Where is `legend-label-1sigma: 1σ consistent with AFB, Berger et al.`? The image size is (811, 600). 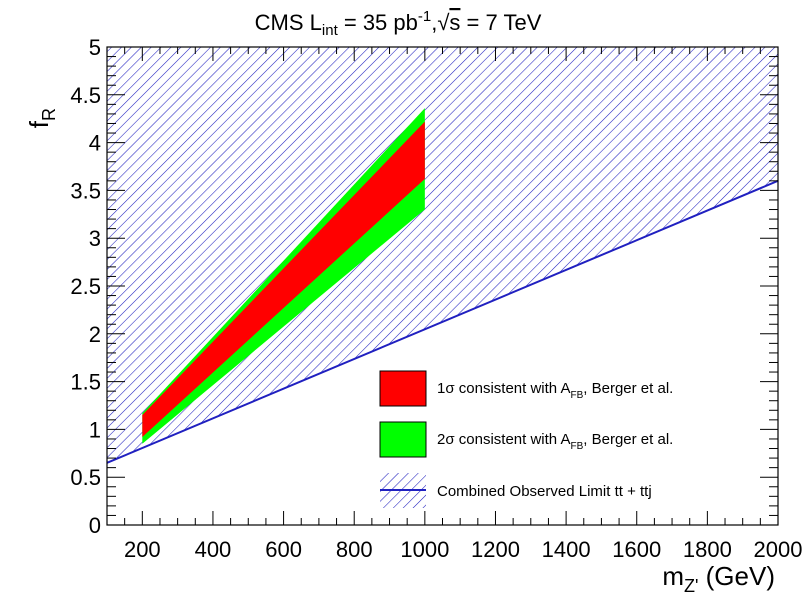
legend-label-1sigma: 1σ consistent with AFB, Berger et al. is located at coordinates (555, 390).